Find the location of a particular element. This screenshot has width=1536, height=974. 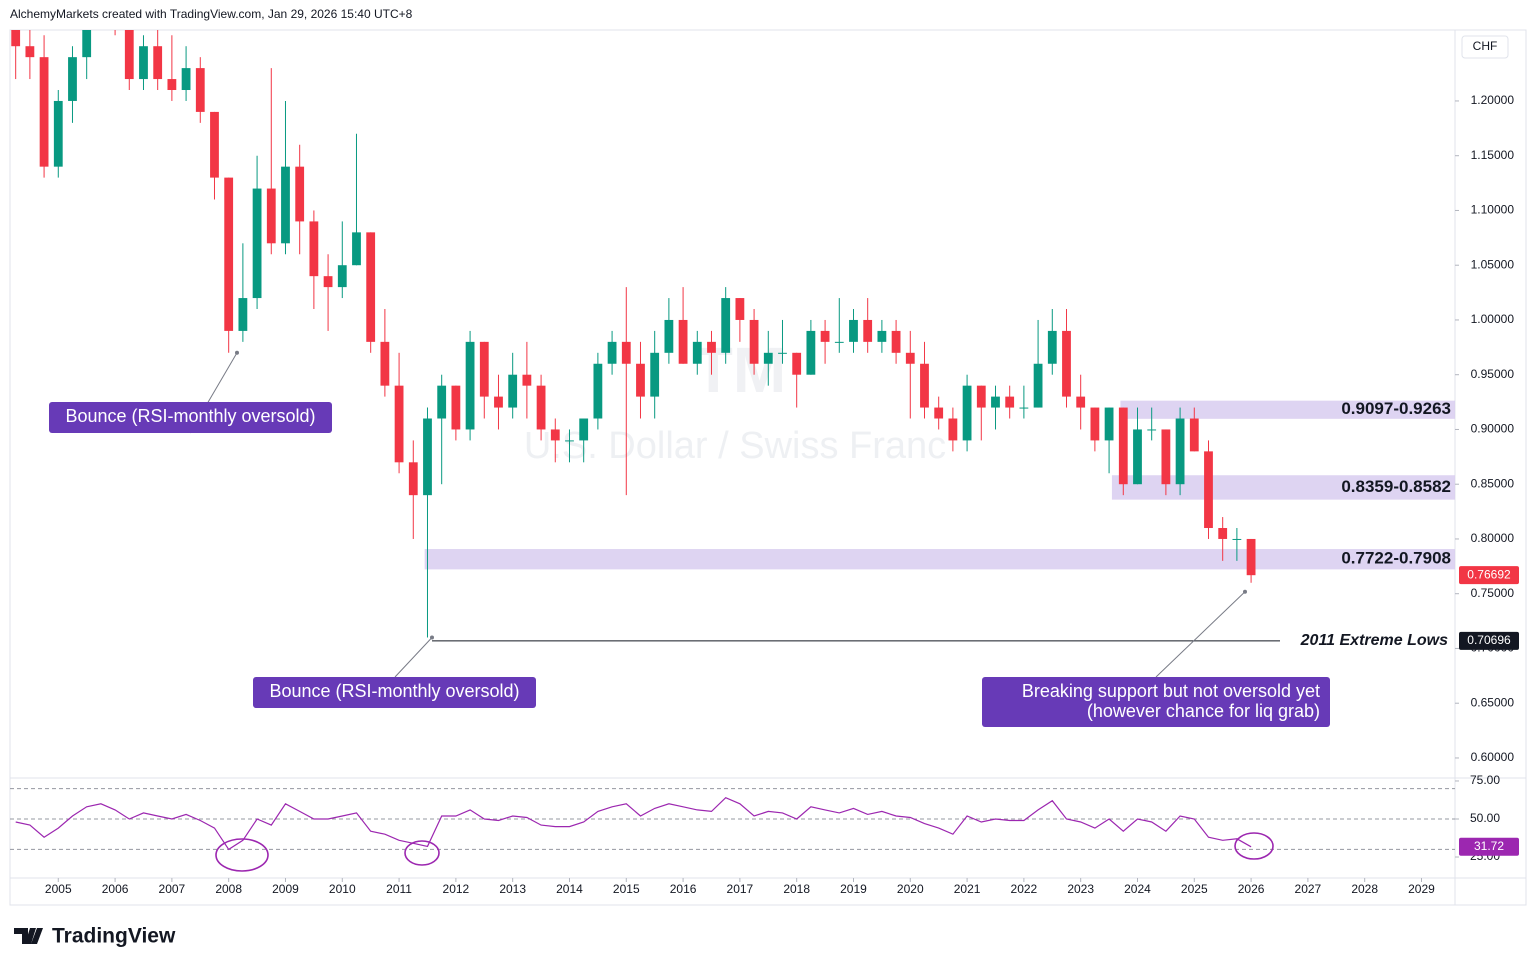

rsi-tick-label: 75.00 is located at coordinates (1485, 780).